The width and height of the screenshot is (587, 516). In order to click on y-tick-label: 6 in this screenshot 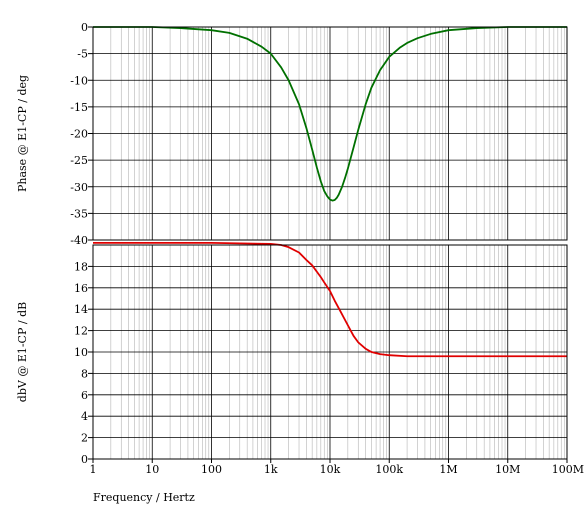, I will do `click(84, 395)`.